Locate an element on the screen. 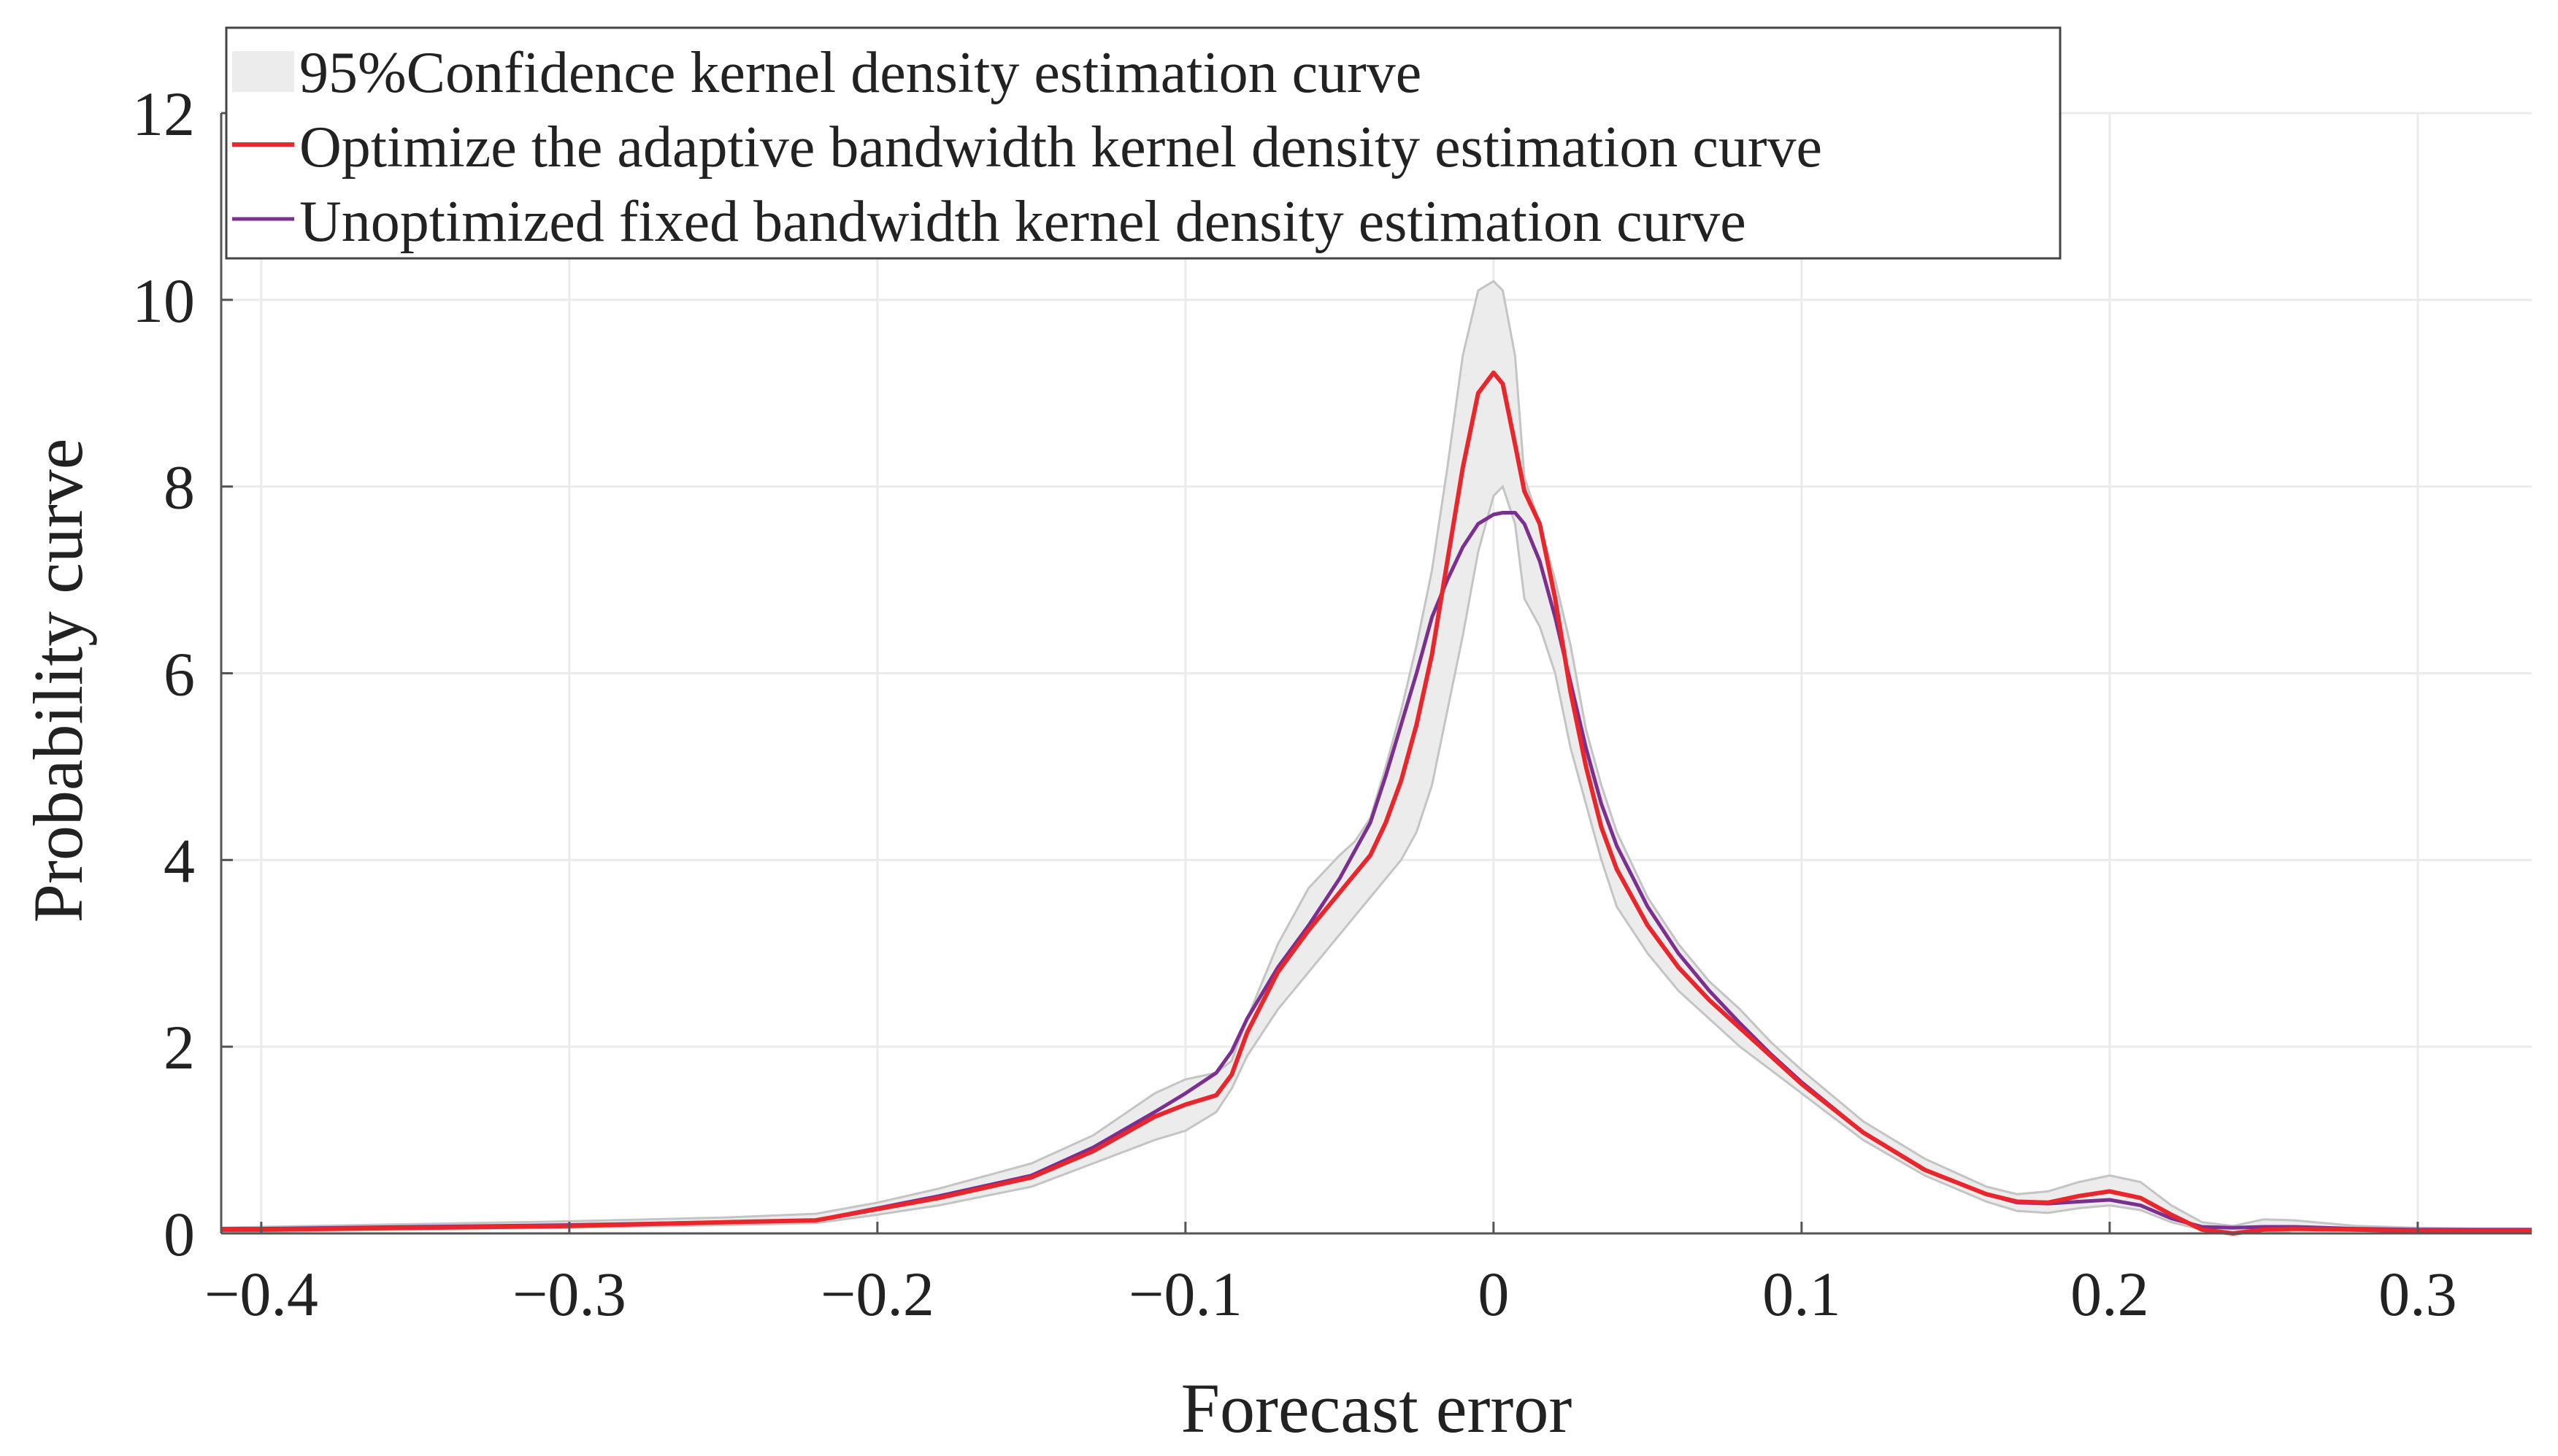 The image size is (2558, 1456). y-tick-label: 12 is located at coordinates (164, 114).